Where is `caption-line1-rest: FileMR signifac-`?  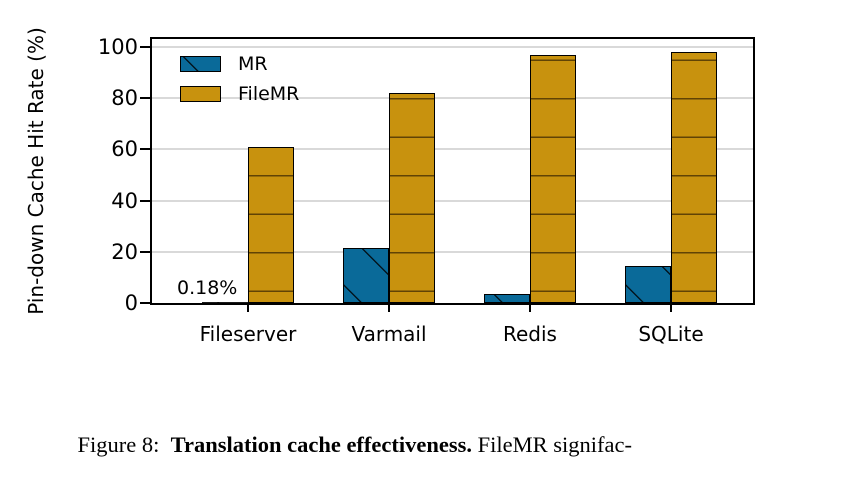 caption-line1-rest: FileMR signifac- is located at coordinates (552, 444).